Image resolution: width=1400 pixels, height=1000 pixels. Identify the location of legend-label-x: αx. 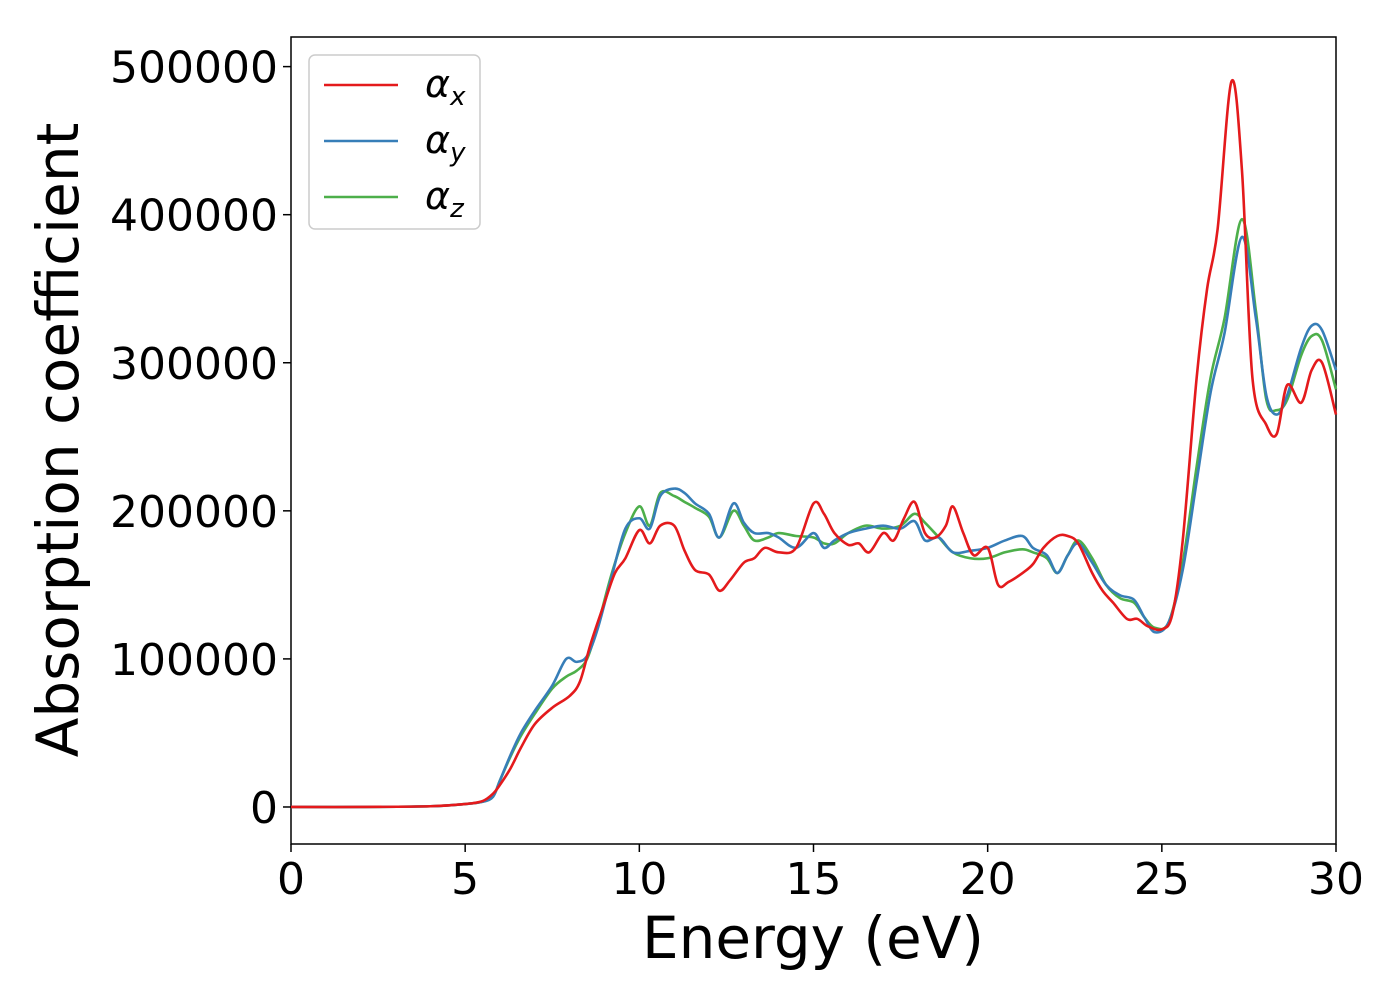
(445, 87).